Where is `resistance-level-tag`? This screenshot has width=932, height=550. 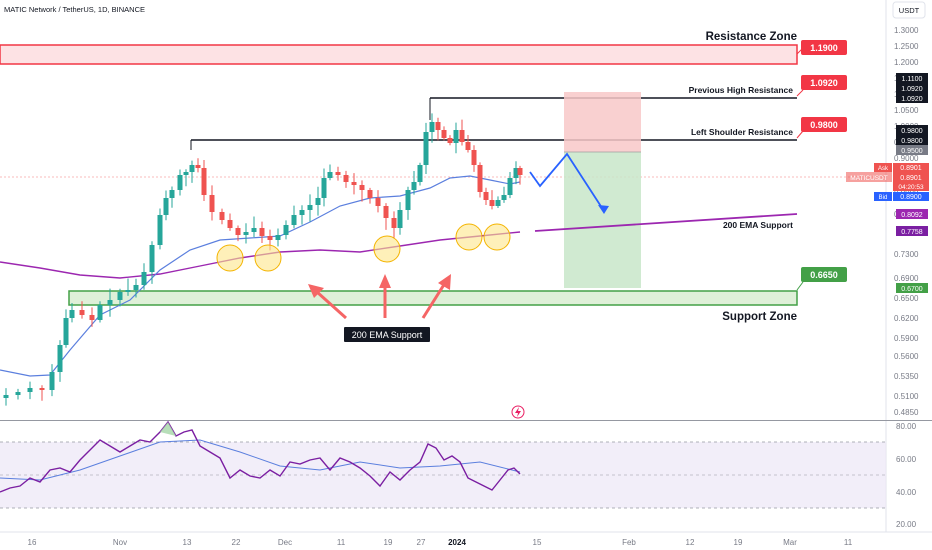
resistance-level-tag is located at coordinates (824, 47).